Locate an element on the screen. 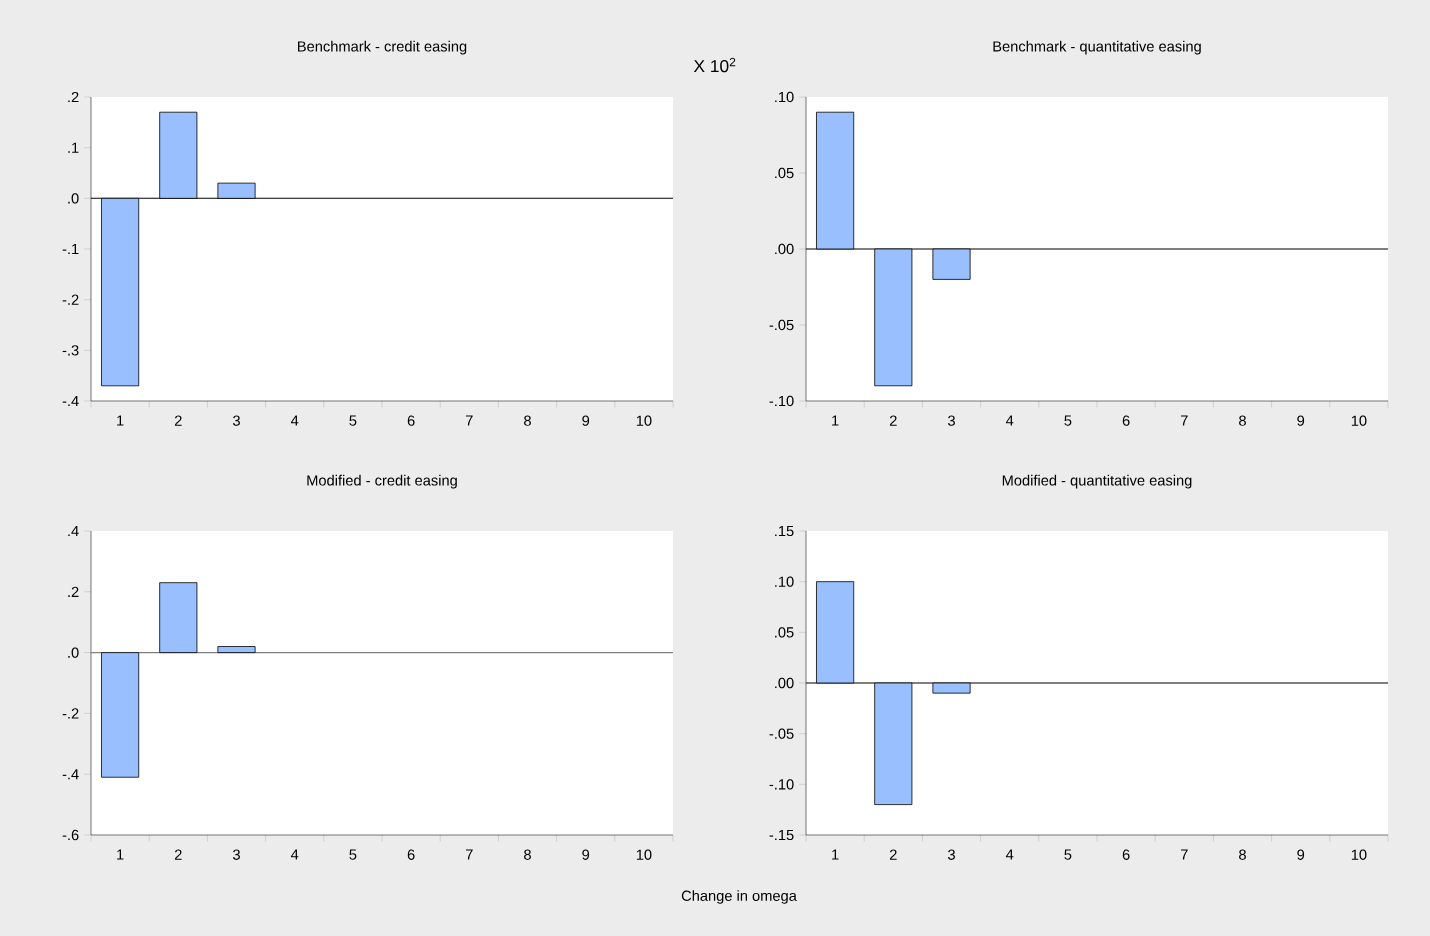 The image size is (1430, 936). chart-title: Modified - credit easing is located at coordinates (382, 481).